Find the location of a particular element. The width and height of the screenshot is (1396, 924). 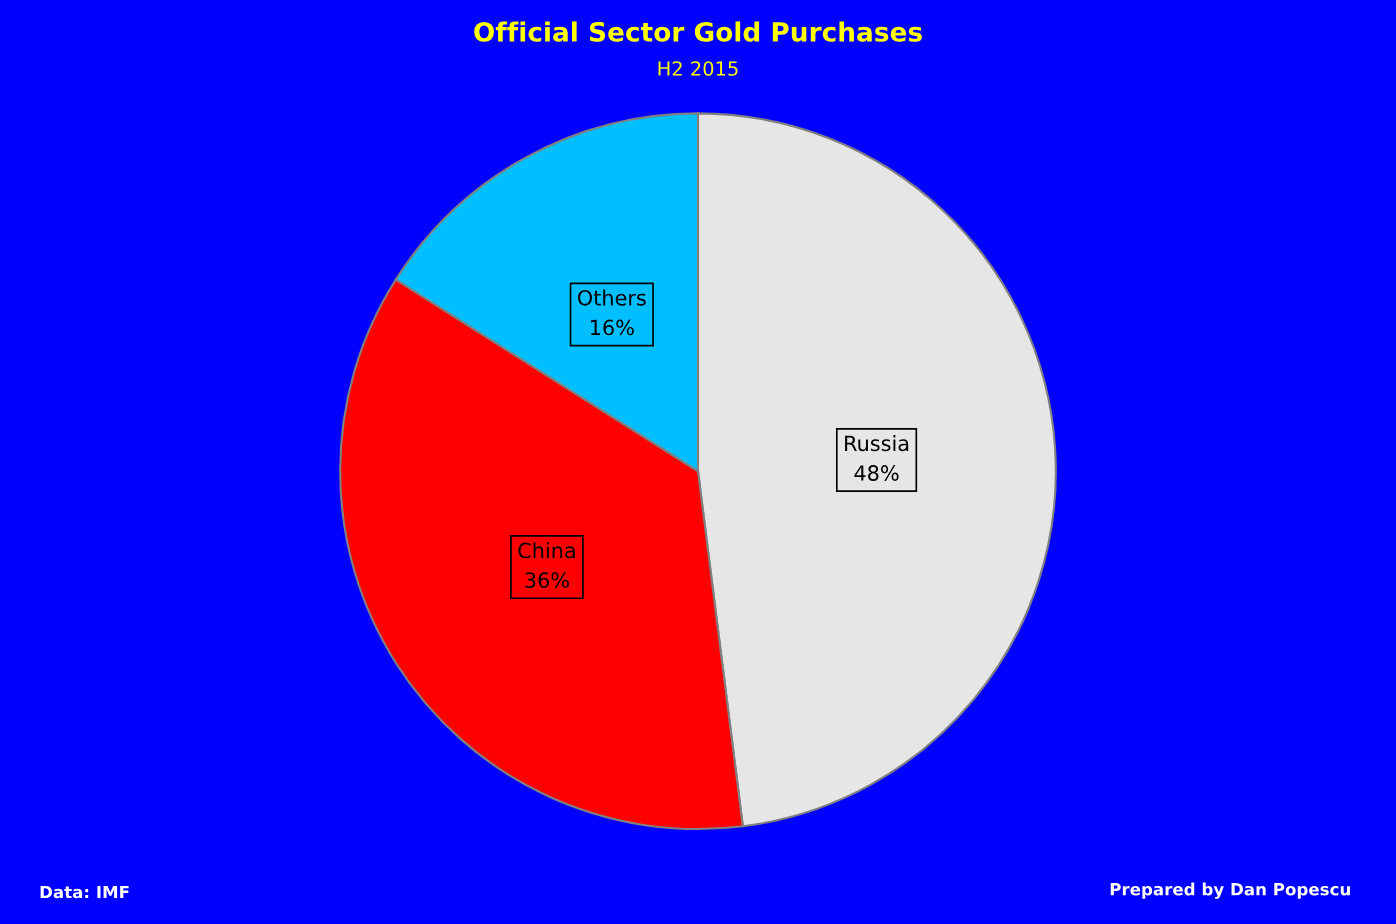

data-label: 36% is located at coordinates (547, 580).